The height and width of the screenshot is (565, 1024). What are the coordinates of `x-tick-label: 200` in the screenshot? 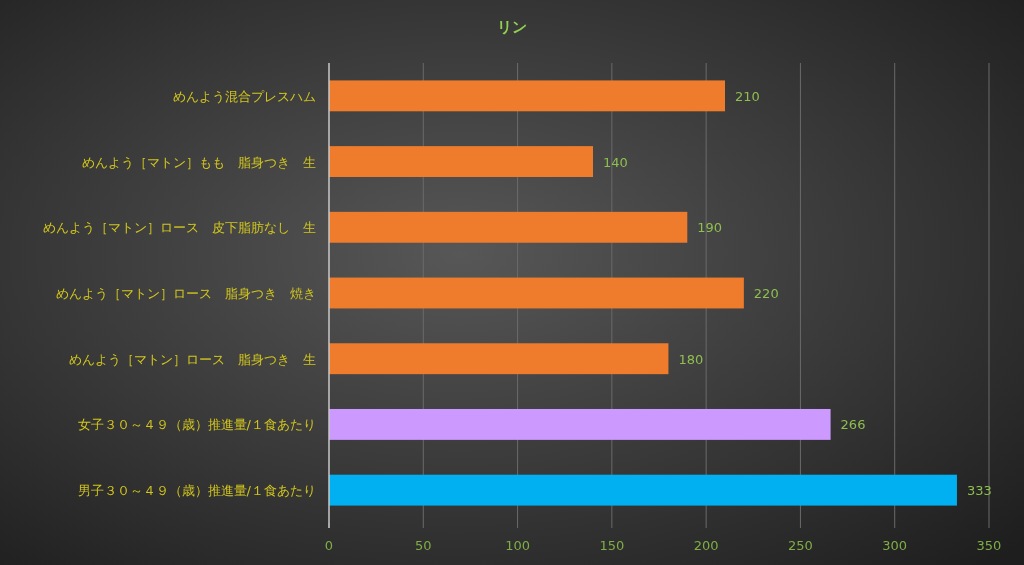 It's located at (706, 545).